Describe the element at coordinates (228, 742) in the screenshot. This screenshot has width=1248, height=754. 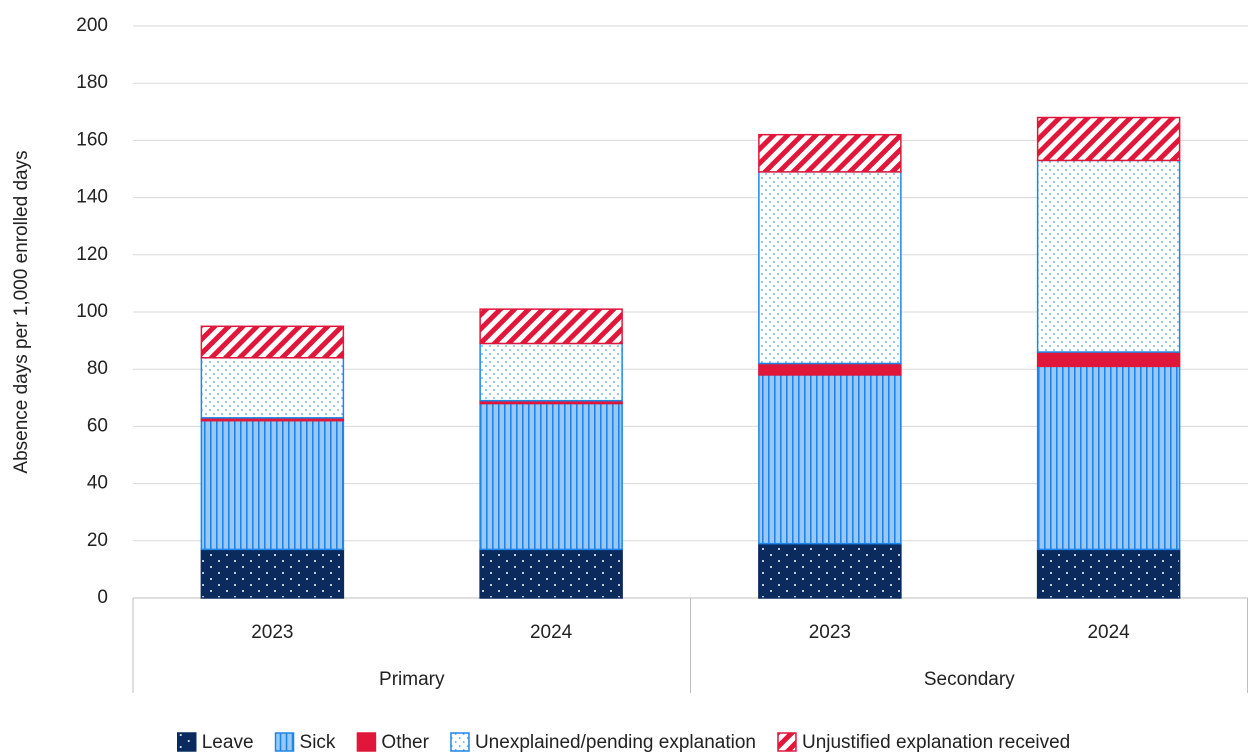
I see `legend-label: Leave` at that location.